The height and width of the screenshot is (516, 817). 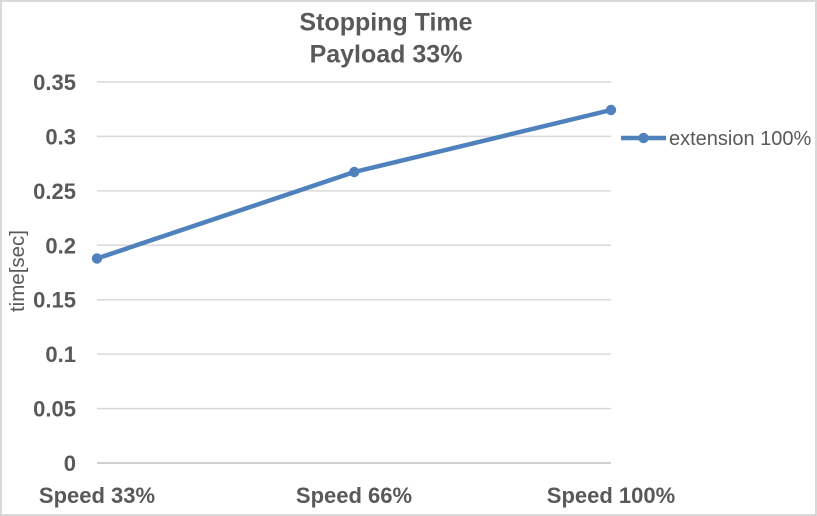 I want to click on svg-text: extension 100%, so click(x=740, y=139).